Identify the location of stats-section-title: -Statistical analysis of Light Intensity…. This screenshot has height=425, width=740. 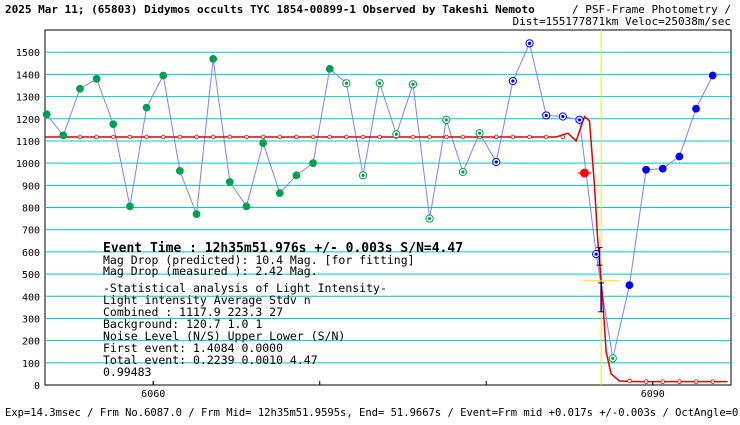
(245, 288).